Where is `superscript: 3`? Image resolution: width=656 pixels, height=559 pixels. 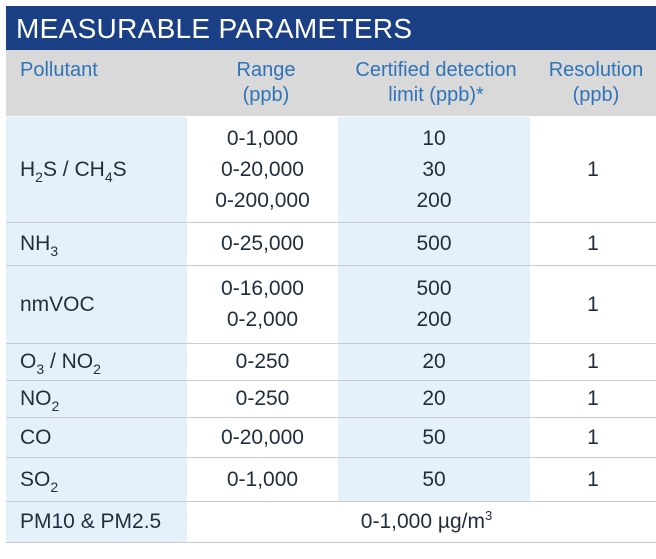
superscript: 3 is located at coordinates (488, 515).